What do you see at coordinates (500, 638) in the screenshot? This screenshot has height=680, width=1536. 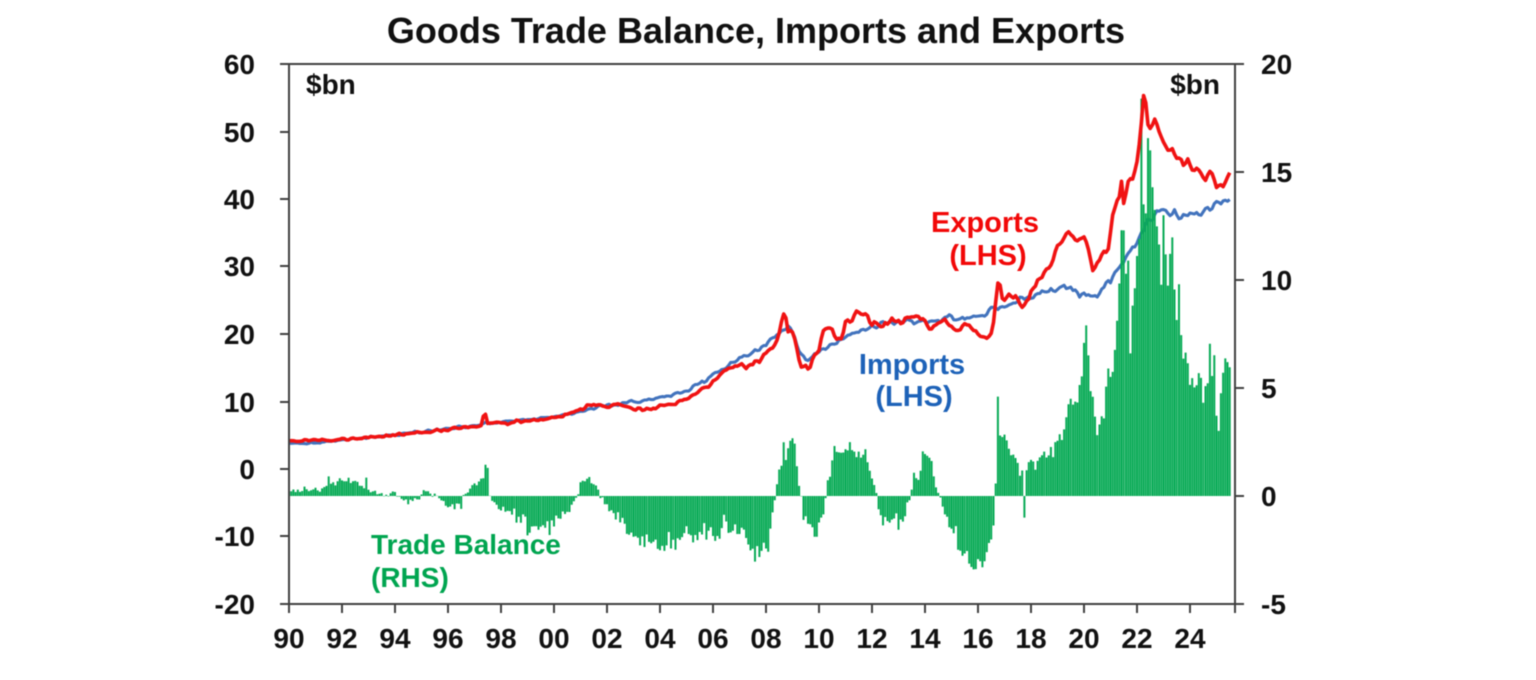 I see `svg-text: 98` at bounding box center [500, 638].